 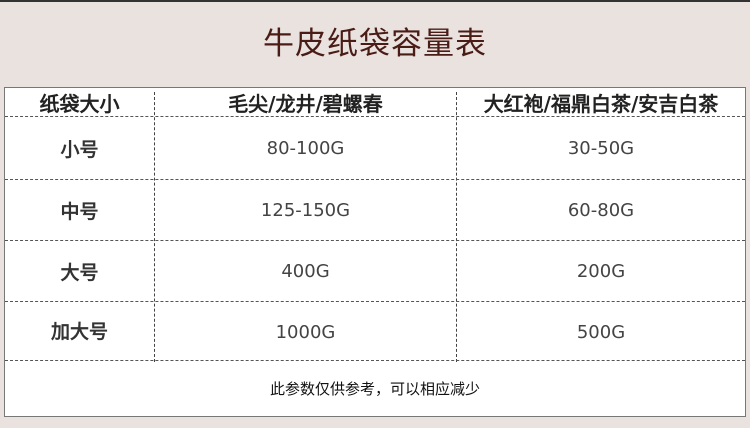 What do you see at coordinates (79, 211) in the screenshot?
I see `row-size-label: 中号` at bounding box center [79, 211].